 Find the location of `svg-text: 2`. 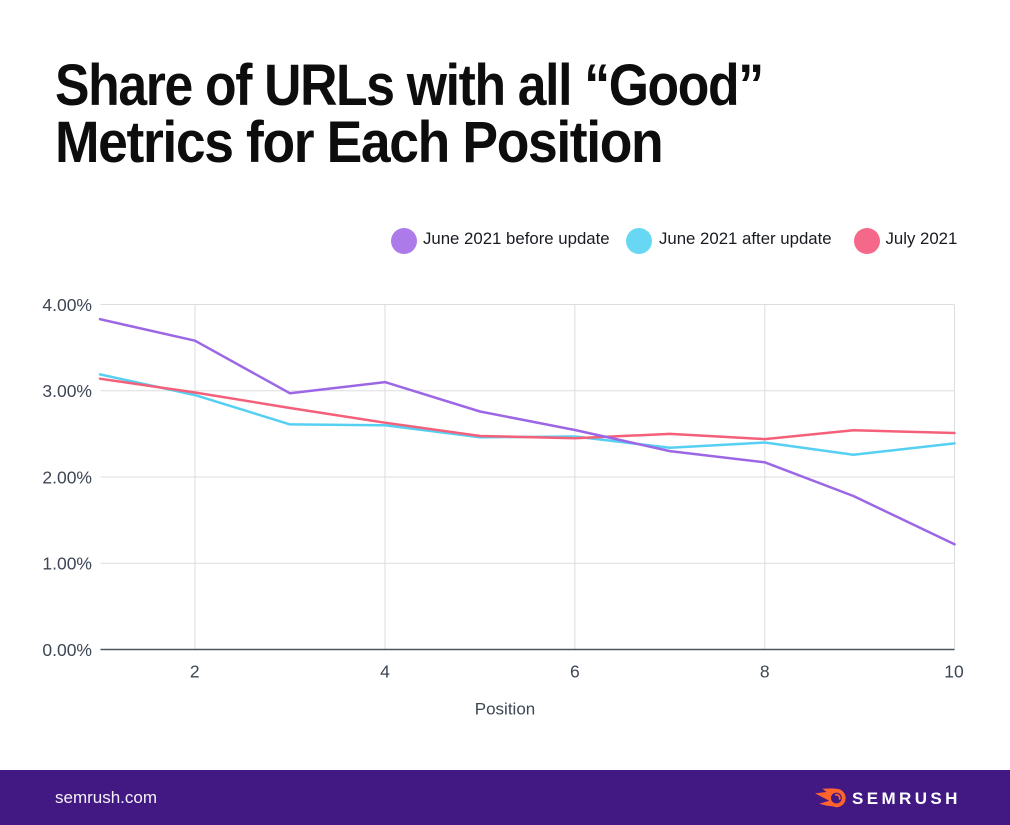

svg-text: 2 is located at coordinates (195, 672).